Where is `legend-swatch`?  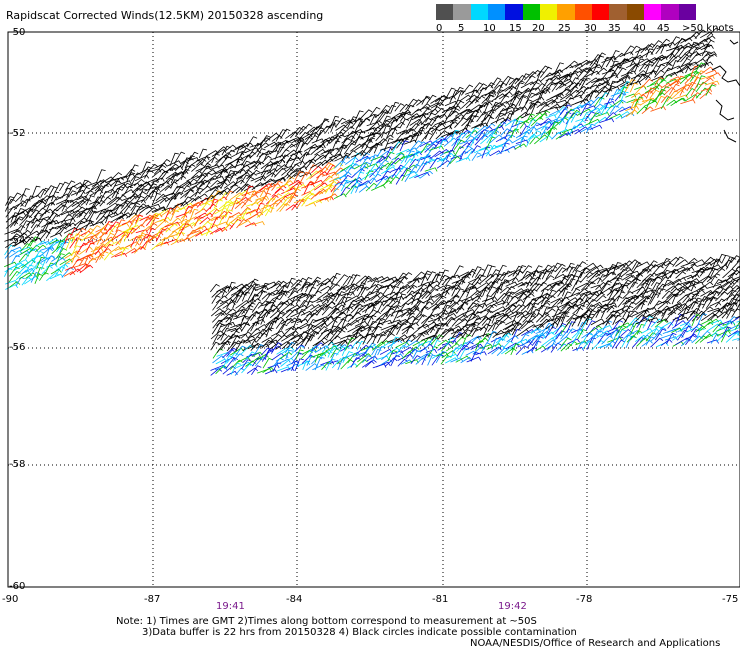 legend-swatch is located at coordinates (462, 12).